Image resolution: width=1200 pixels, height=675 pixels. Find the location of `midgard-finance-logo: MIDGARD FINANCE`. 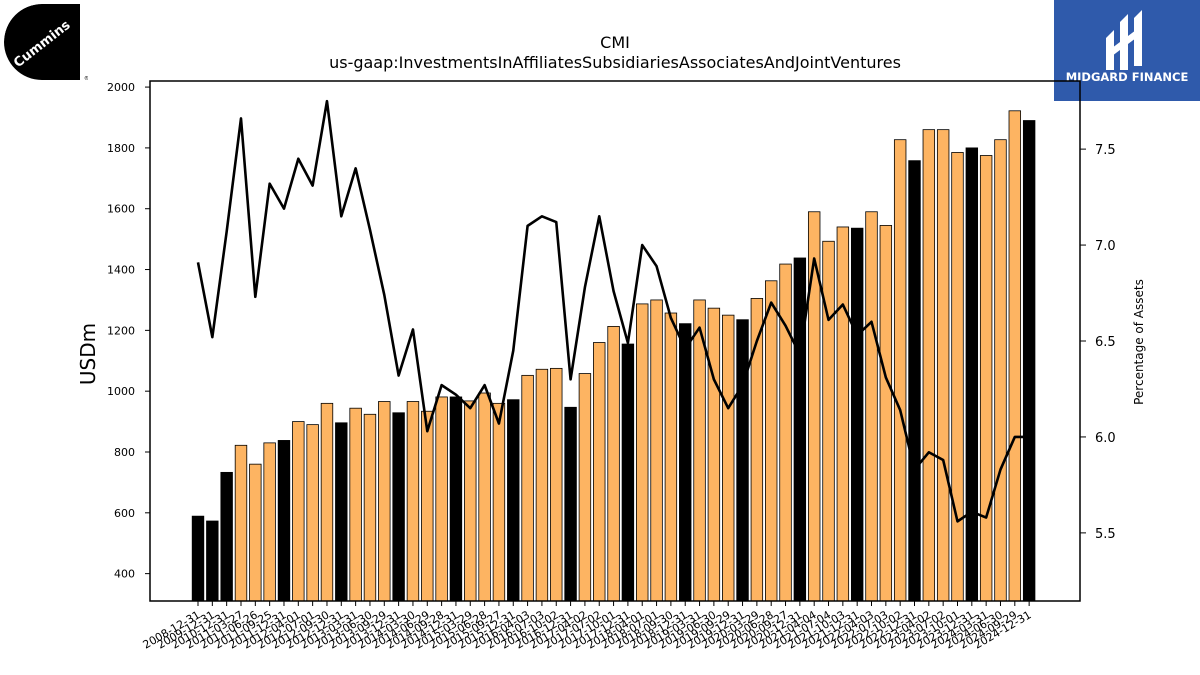

midgard-finance-logo: MIDGARD FINANCE is located at coordinates (1127, 50).